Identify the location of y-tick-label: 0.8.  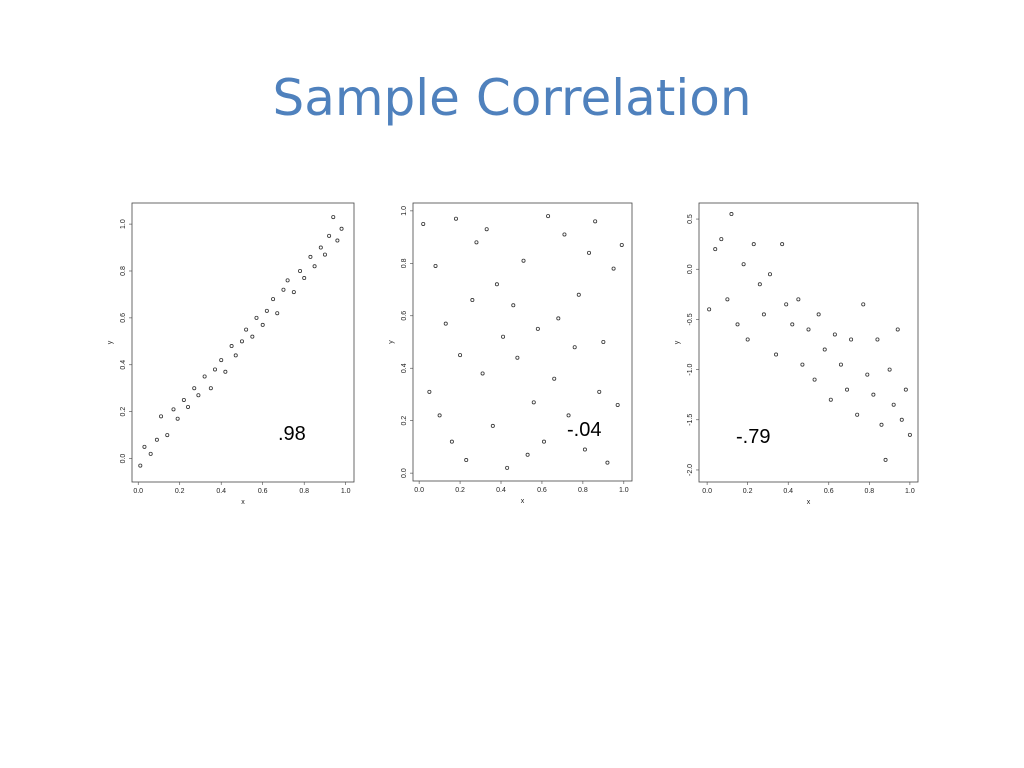
(404, 263).